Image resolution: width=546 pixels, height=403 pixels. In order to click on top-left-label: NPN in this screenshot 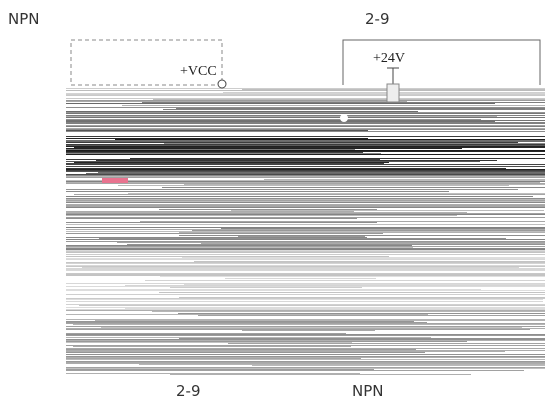, I will do `click(24, 19)`.